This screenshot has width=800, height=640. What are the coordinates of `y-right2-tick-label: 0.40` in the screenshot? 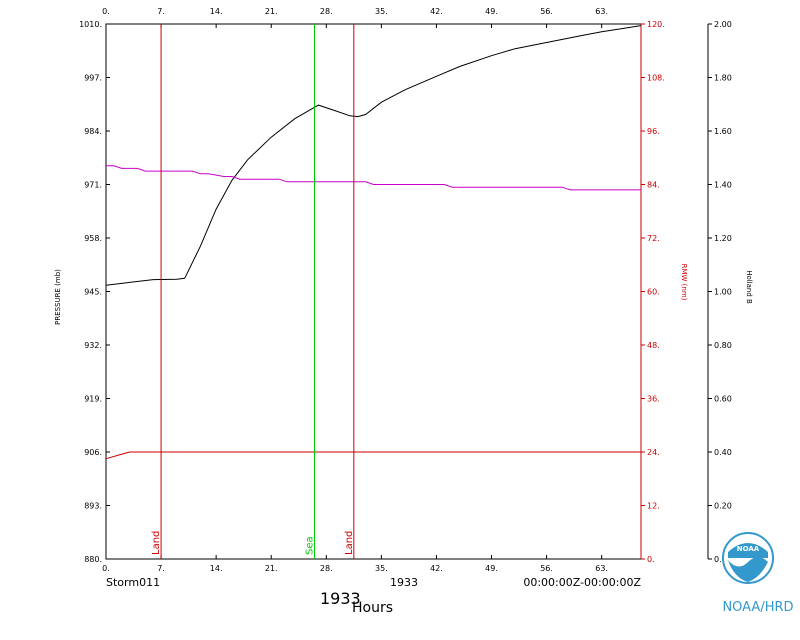 It's located at (723, 452).